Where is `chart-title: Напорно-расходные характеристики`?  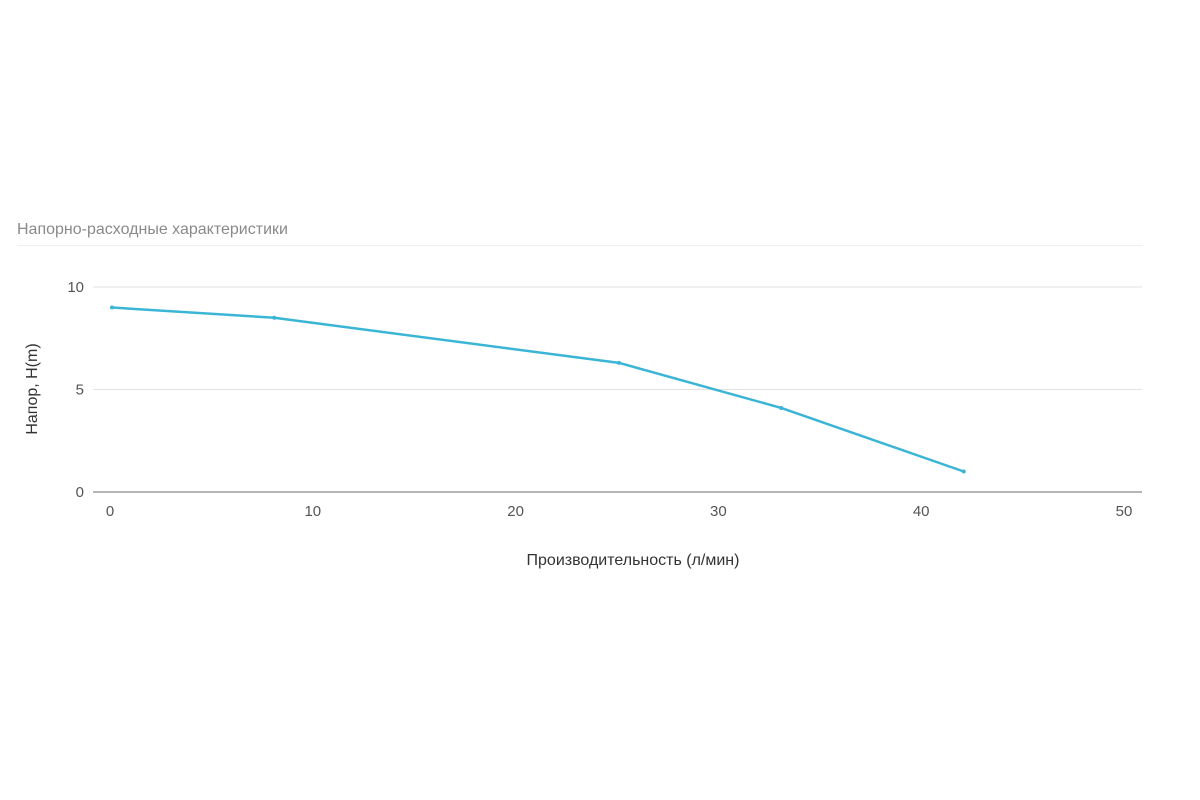
chart-title: Напорно-расходные характеристики is located at coordinates (152, 229).